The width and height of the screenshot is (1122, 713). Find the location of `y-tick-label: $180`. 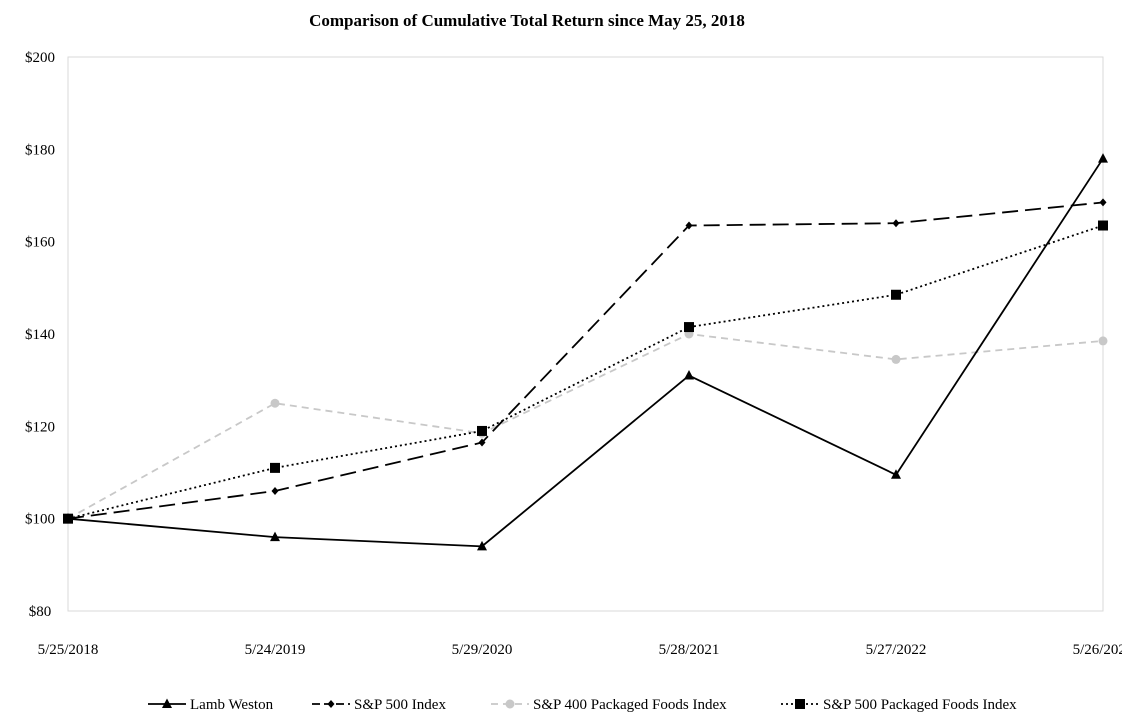

y-tick-label: $180 is located at coordinates (40, 150).